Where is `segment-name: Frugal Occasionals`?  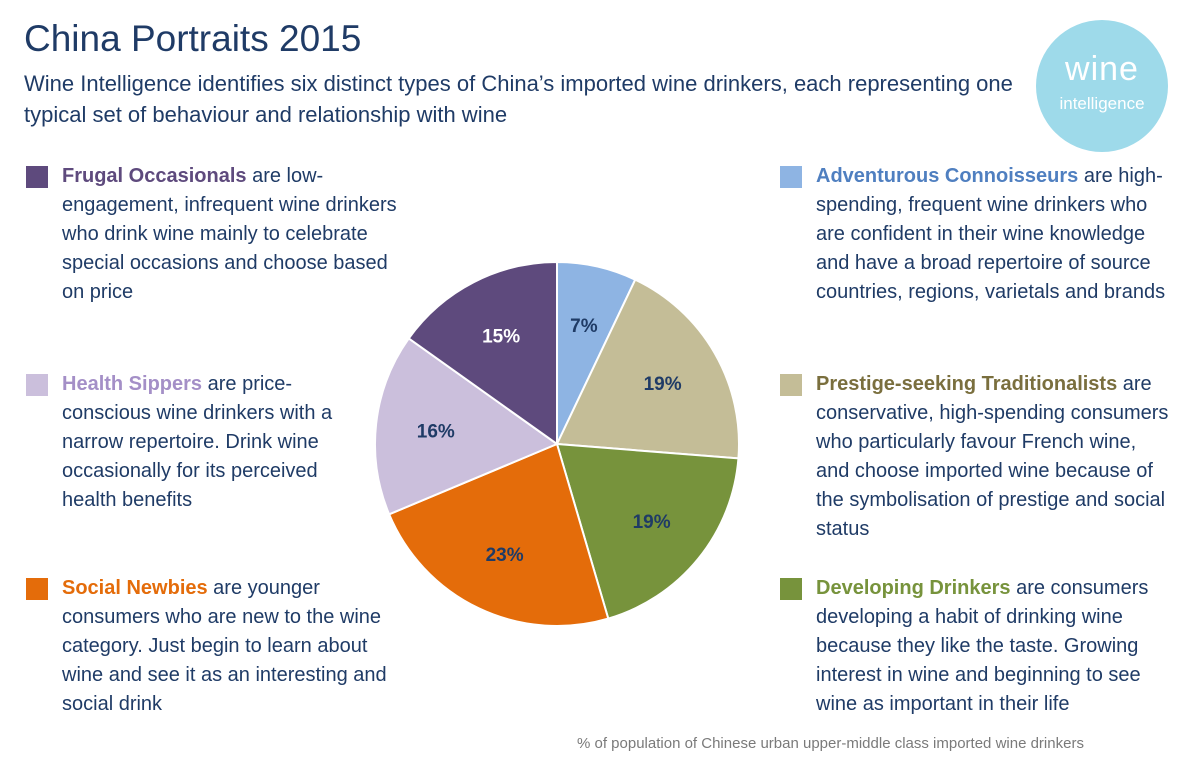
segment-name: Frugal Occasionals is located at coordinates (154, 176).